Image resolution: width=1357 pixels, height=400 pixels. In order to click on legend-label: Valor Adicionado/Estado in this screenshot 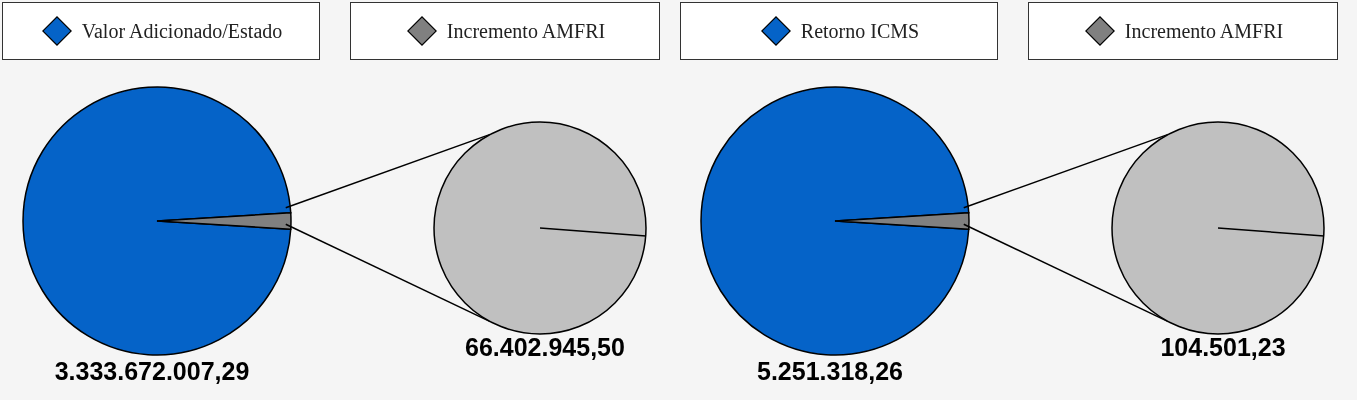, I will do `click(182, 31)`.